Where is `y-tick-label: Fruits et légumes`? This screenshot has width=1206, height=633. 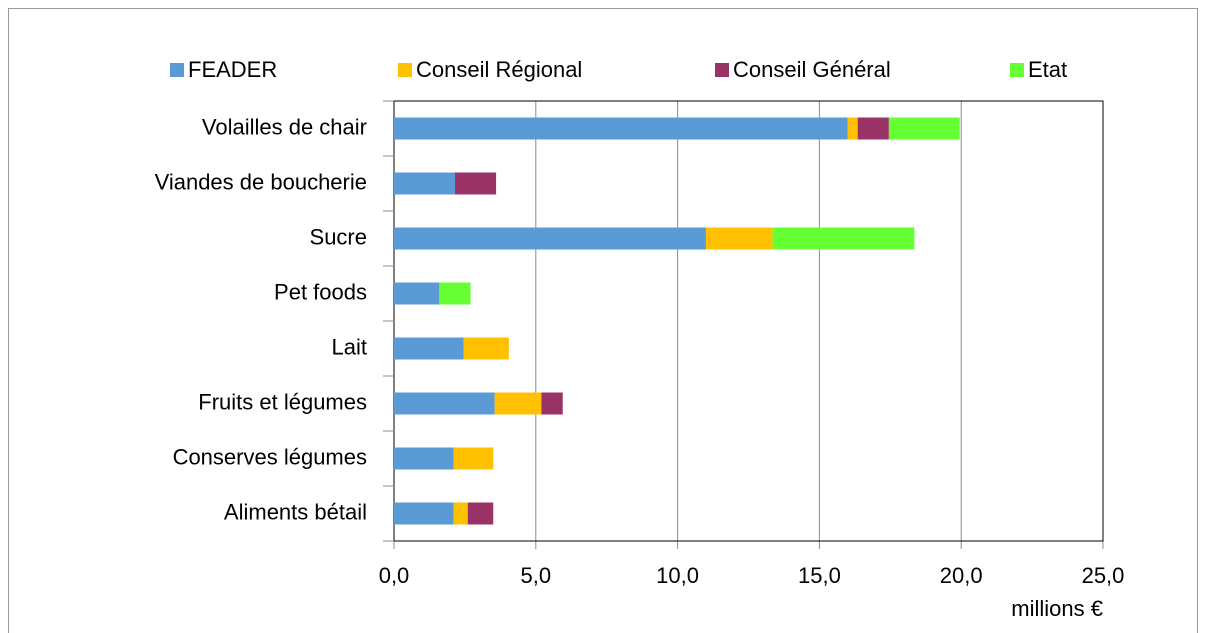 y-tick-label: Fruits et légumes is located at coordinates (282, 401).